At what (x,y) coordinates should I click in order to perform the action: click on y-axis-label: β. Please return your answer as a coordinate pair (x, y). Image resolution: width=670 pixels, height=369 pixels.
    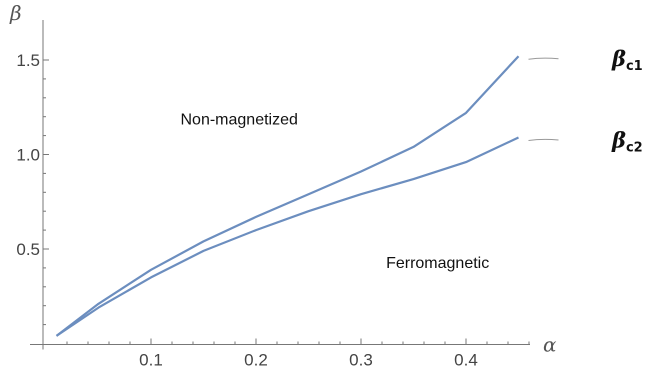
    Looking at the image, I should click on (15, 13).